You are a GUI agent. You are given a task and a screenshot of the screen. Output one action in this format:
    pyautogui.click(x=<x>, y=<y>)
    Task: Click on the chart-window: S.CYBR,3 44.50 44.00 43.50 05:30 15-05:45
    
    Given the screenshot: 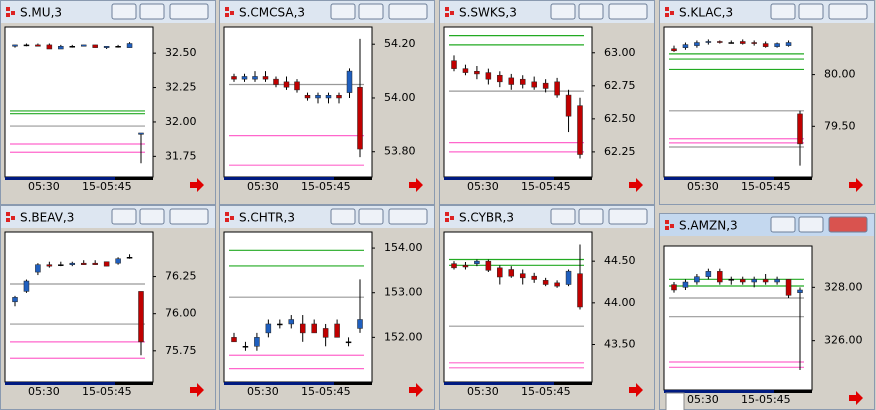 What is the action you would take?
    pyautogui.click(x=547, y=307)
    